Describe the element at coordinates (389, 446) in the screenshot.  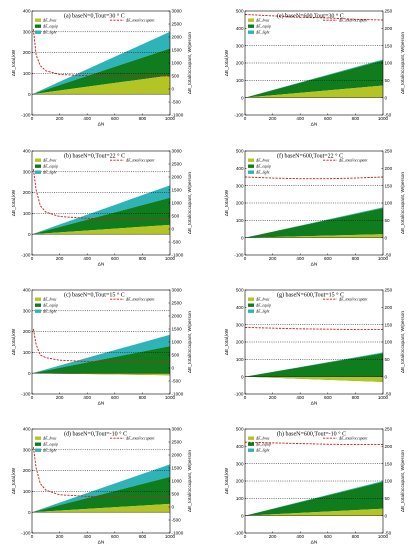
I see `y-right-tick-label: 200` at that location.